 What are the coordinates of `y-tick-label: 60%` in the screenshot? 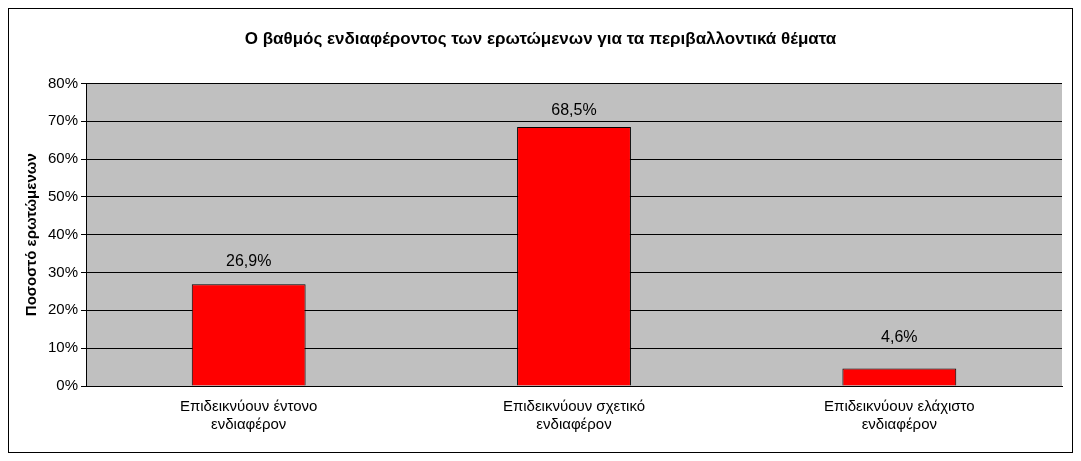 It's located at (63, 158).